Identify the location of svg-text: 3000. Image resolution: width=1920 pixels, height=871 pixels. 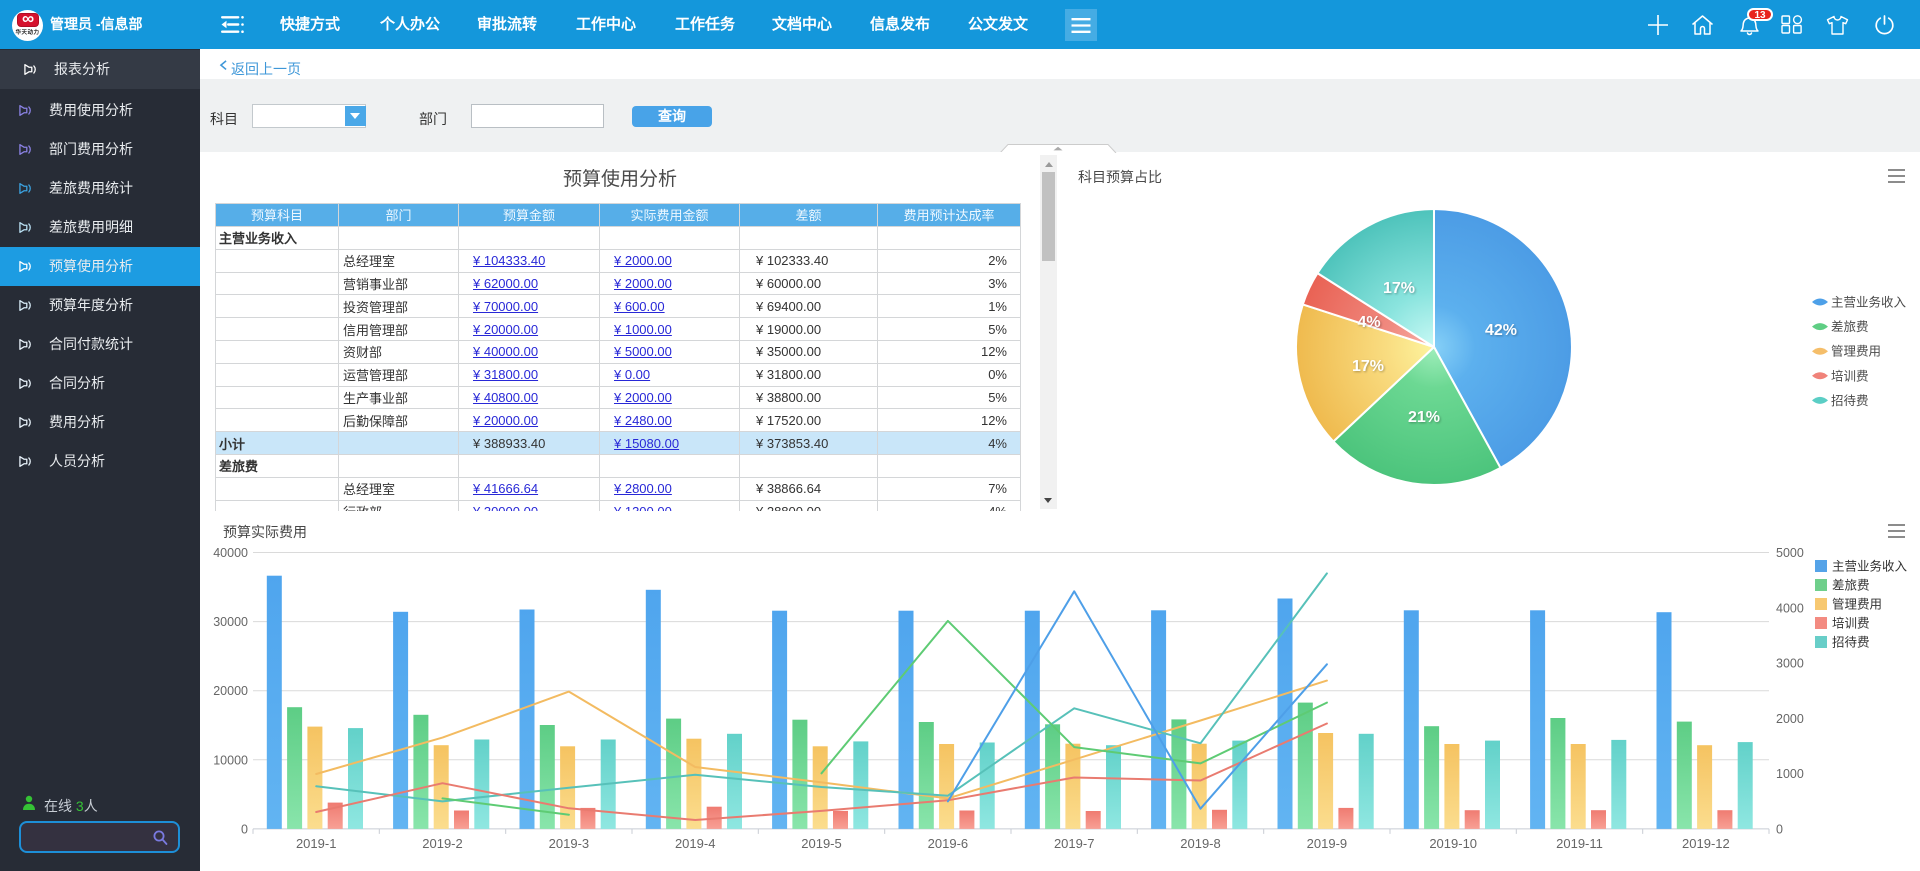
(1790, 664).